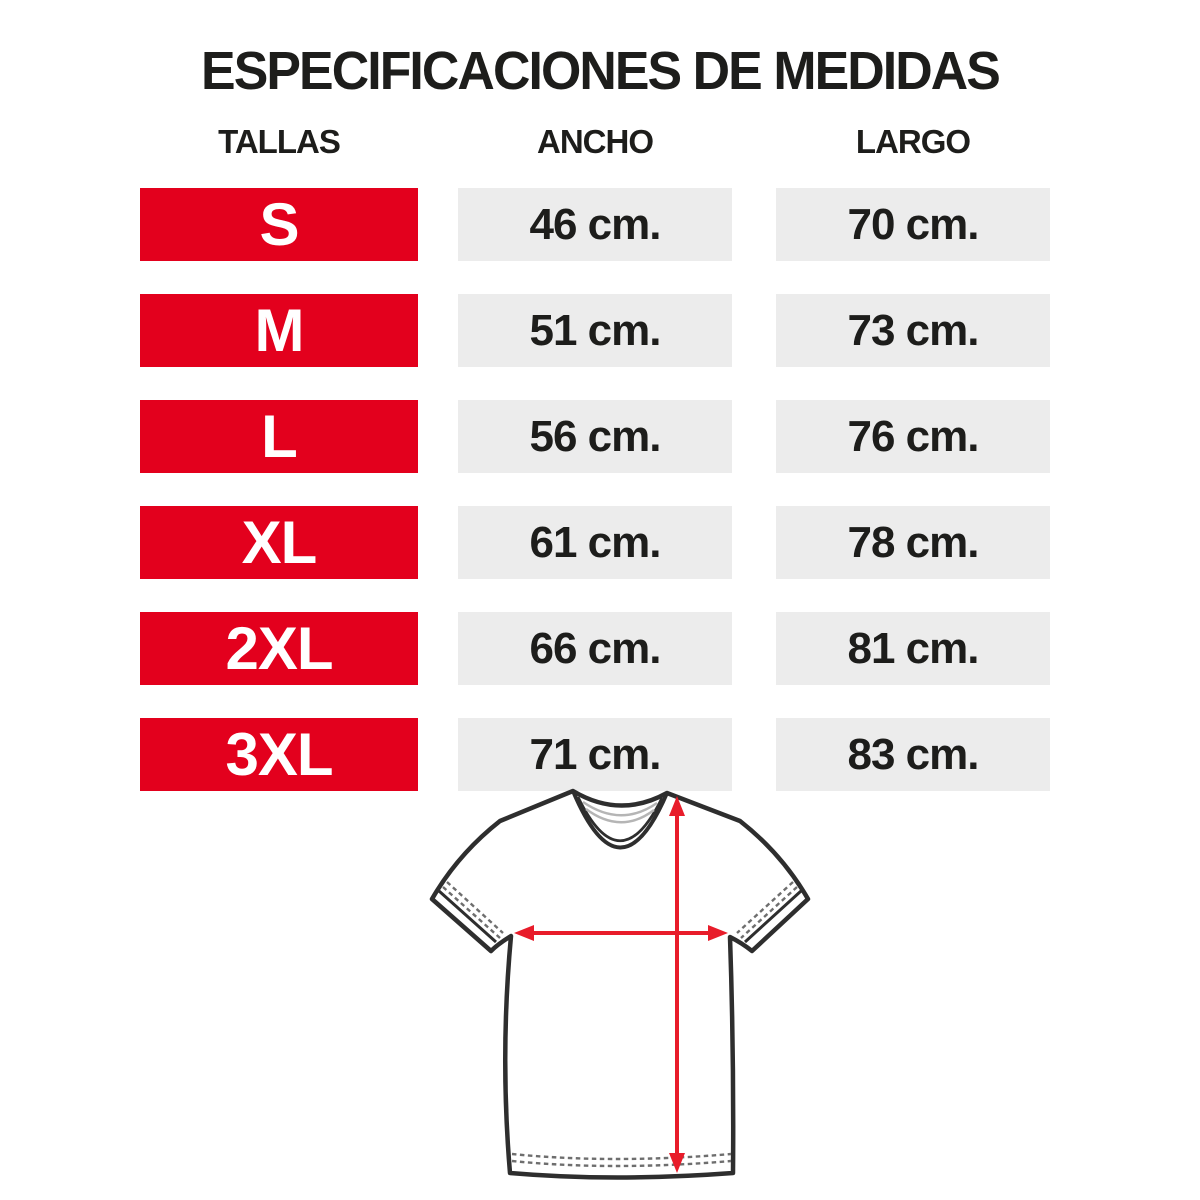 This screenshot has width=1200, height=1200. I want to click on size-label: 2XL, so click(279, 648).